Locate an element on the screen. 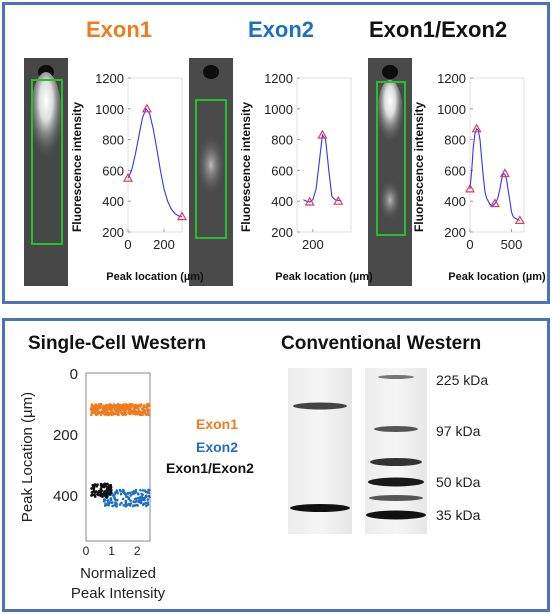  legend-exon1-exon2: Exon1/Exon2 is located at coordinates (210, 468).